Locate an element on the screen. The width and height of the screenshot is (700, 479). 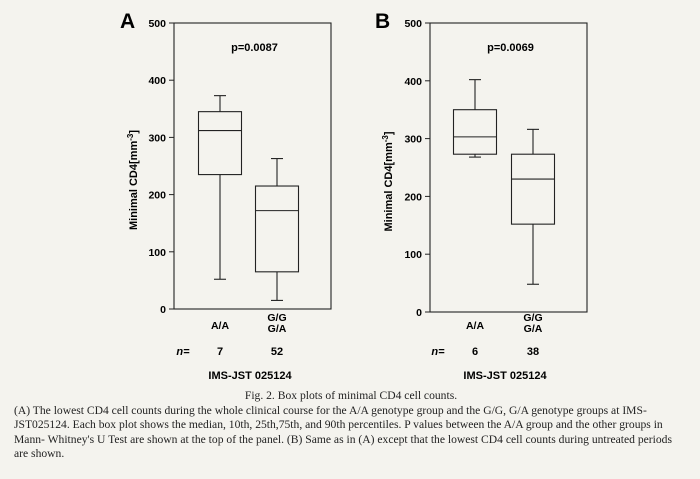
box-group-1: A/A 7 is located at coordinates (220, 226).